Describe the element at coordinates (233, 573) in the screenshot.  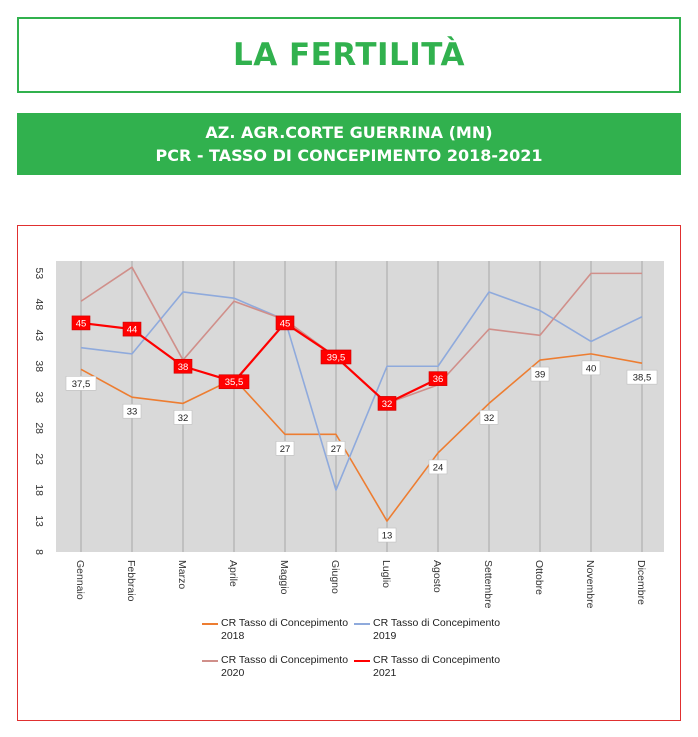
I see `x-tick-label: Aprile` at that location.